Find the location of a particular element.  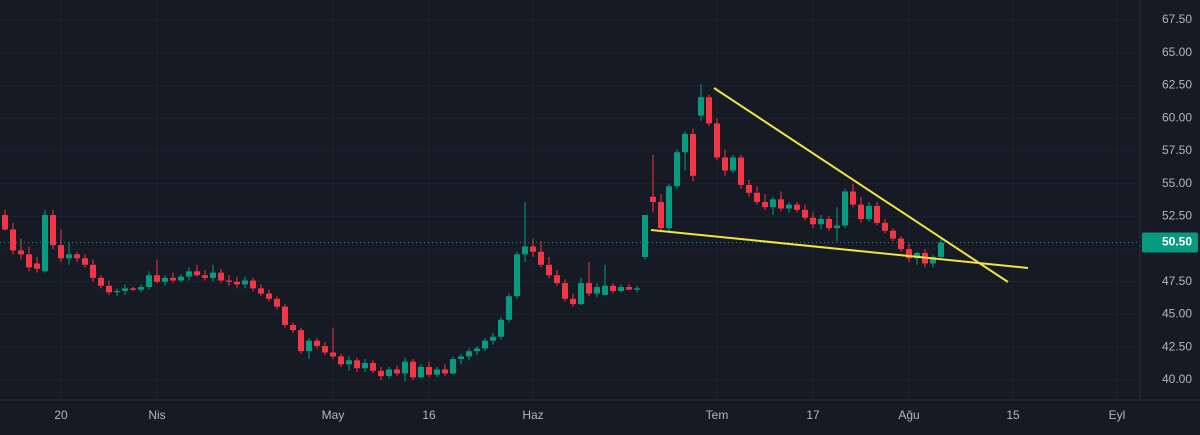

x-tick-label: 15 is located at coordinates (1013, 415).